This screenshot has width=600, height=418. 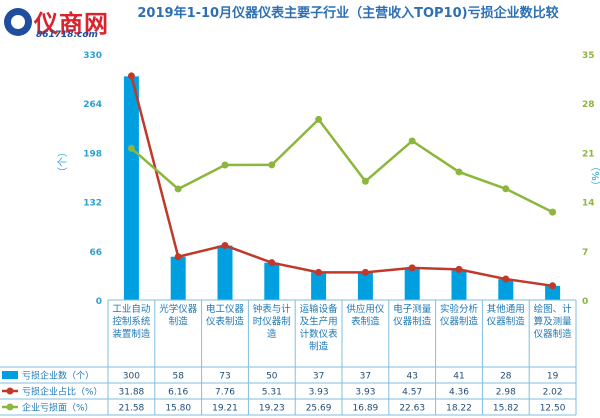 What do you see at coordinates (67, 35) in the screenshot?
I see `logo-sub-text: 861718.com` at bounding box center [67, 35].